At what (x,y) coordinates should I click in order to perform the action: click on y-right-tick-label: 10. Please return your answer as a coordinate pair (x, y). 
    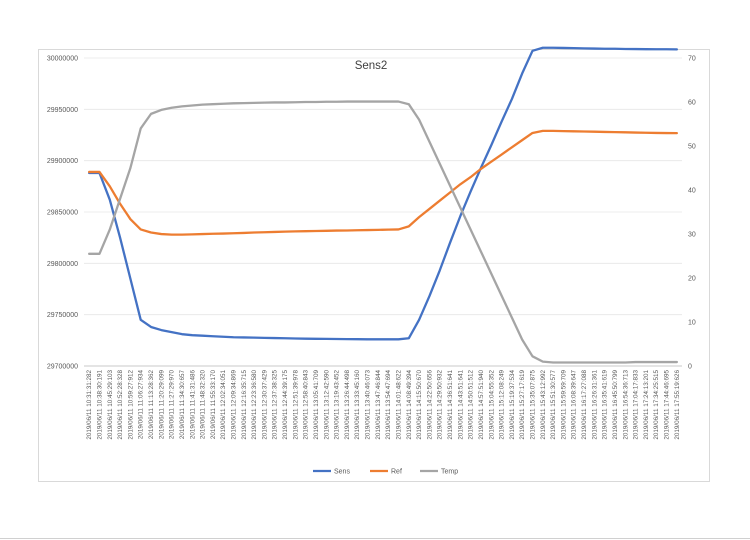
    Looking at the image, I should click on (692, 323).